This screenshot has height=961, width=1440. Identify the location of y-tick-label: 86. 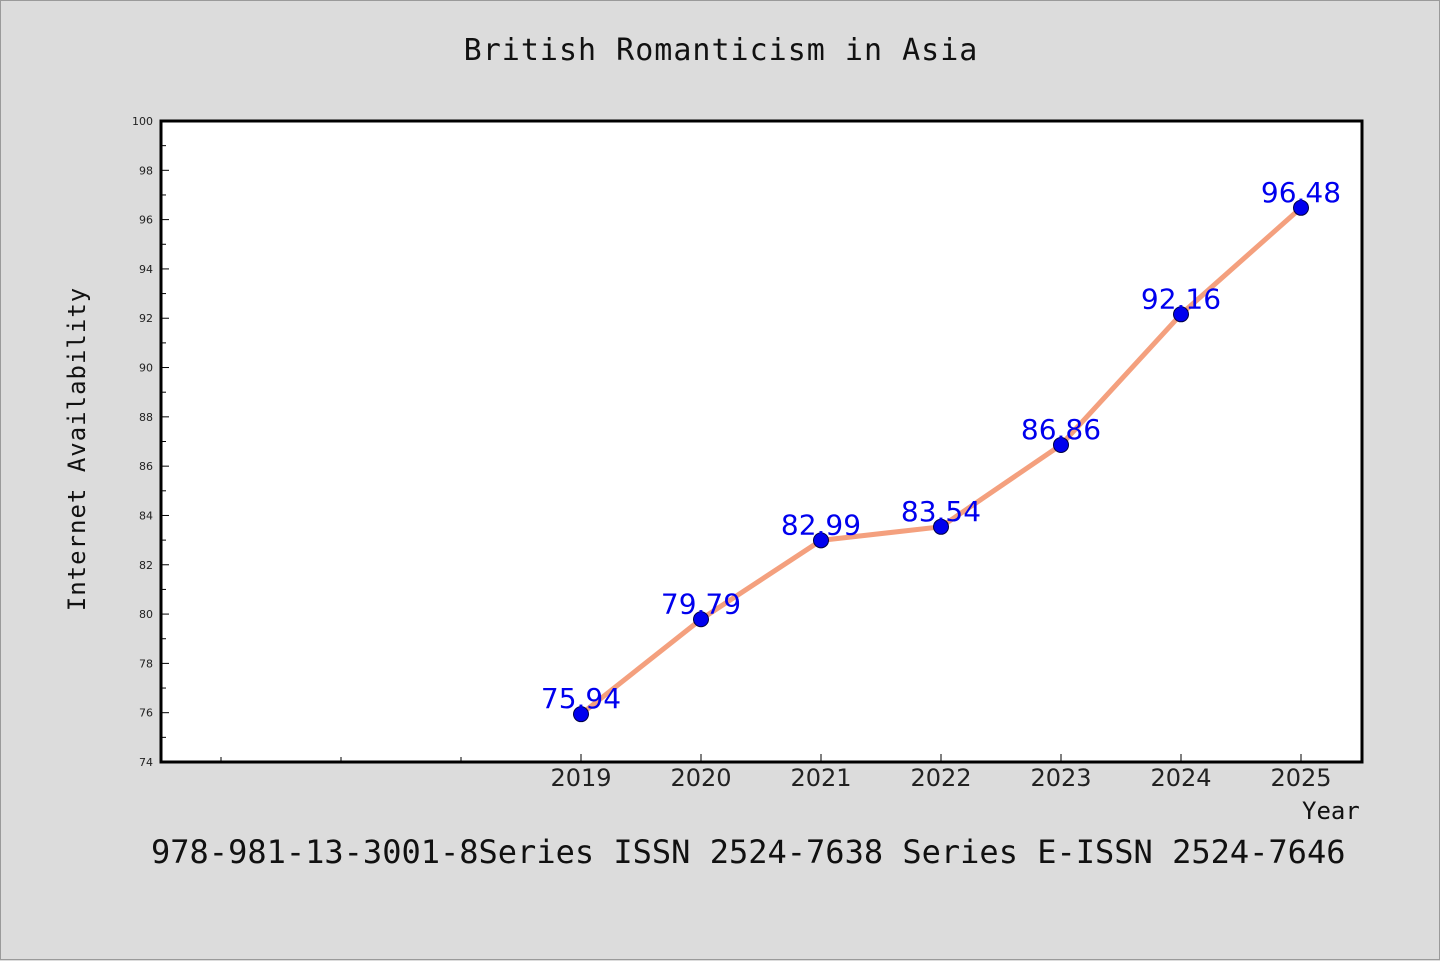
(146, 466).